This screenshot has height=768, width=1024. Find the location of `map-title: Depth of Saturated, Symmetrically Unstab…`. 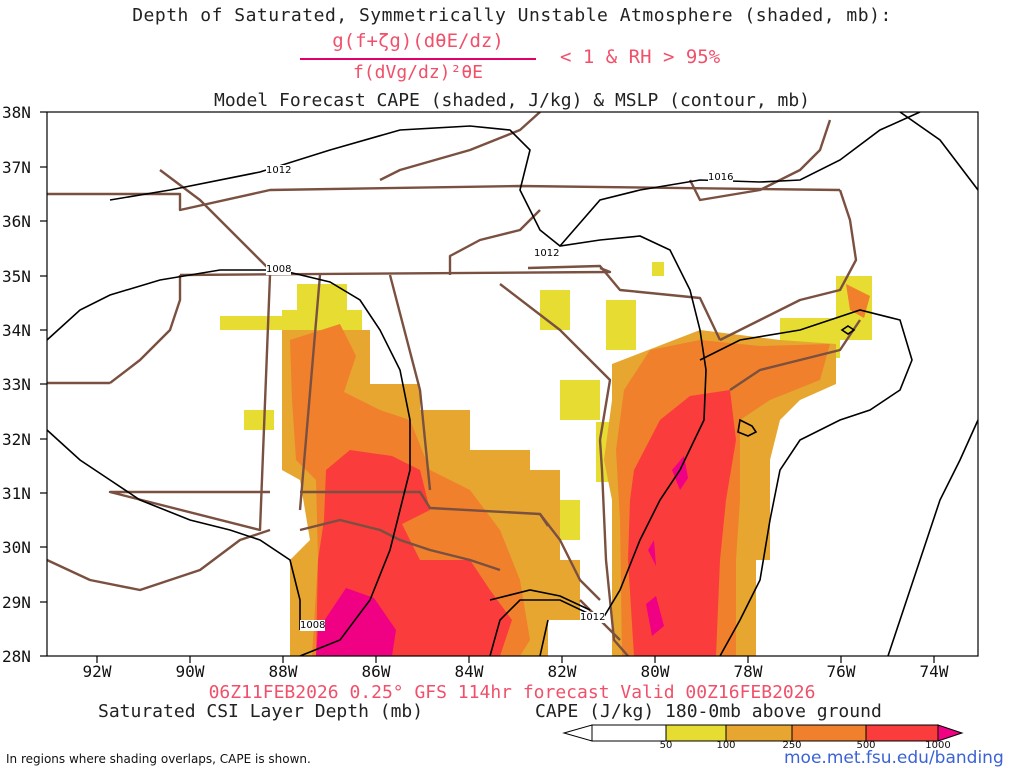

map-title: Depth of Saturated, Symmetrically Unstab… is located at coordinates (512, 15).